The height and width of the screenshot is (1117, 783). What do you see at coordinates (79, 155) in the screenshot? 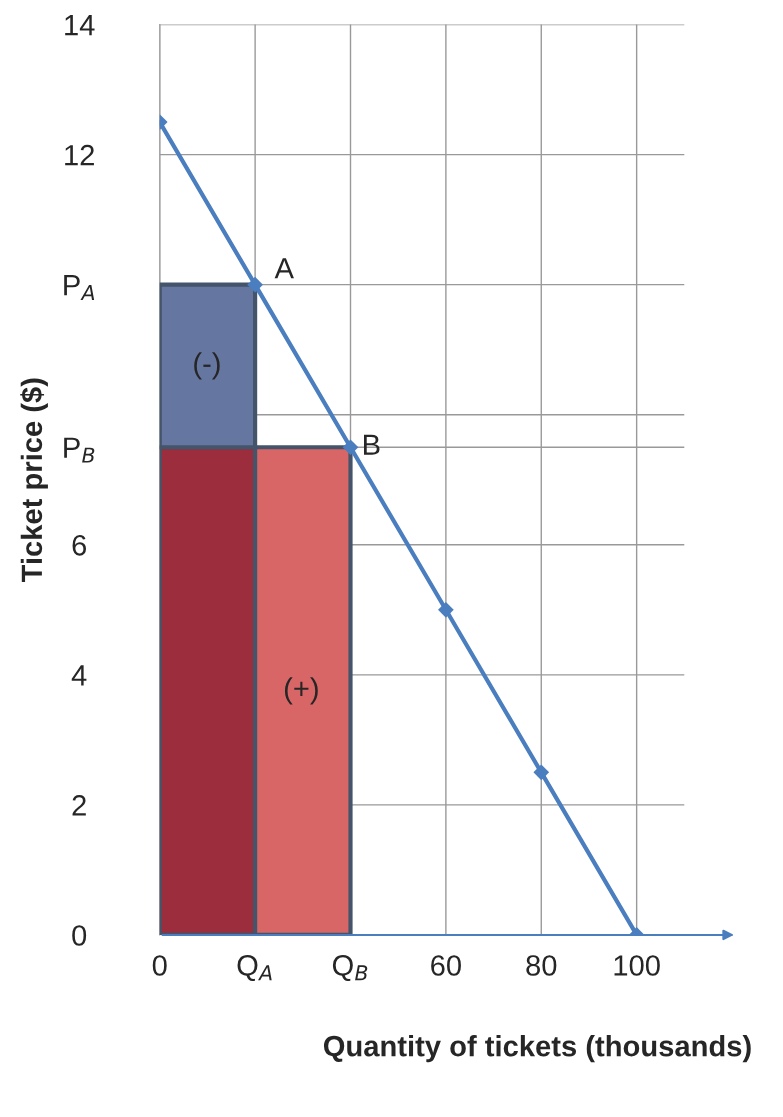
I see `y-tick-label: 12` at bounding box center [79, 155].